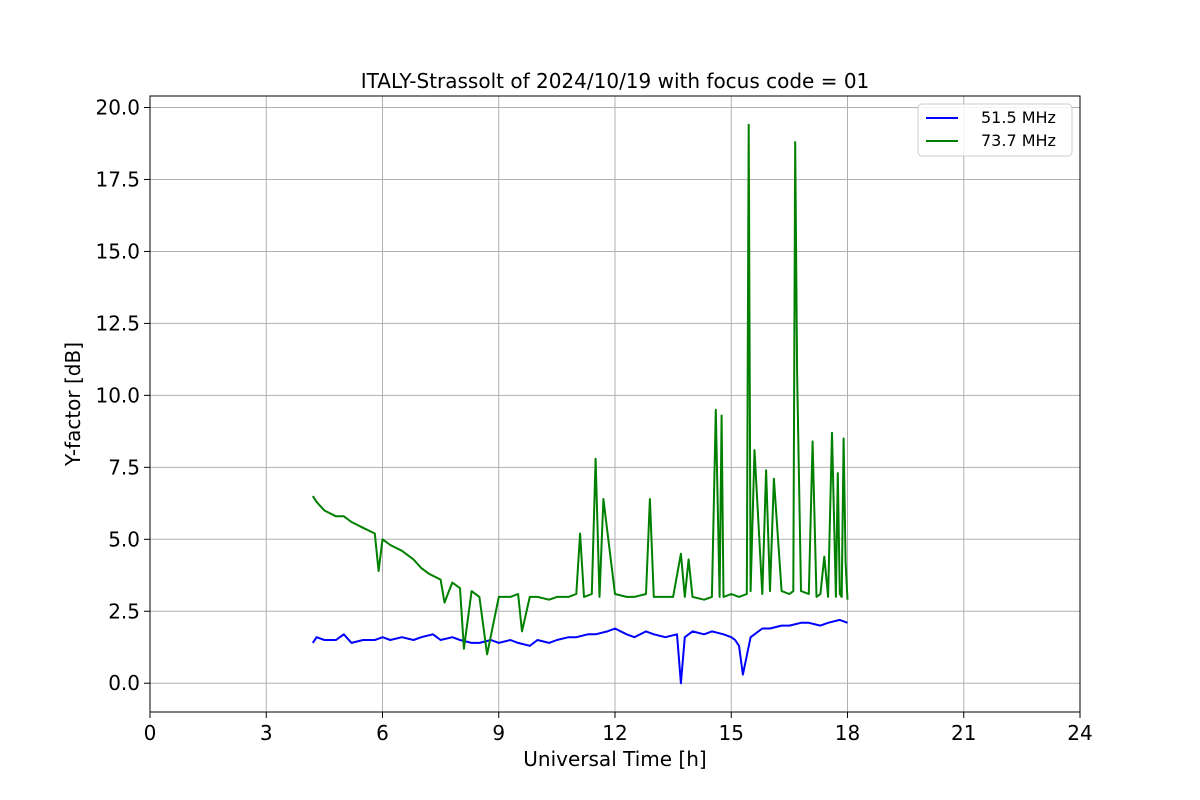 The width and height of the screenshot is (1200, 800). Describe the element at coordinates (1079, 733) in the screenshot. I see `x-tick-label: 24` at that location.